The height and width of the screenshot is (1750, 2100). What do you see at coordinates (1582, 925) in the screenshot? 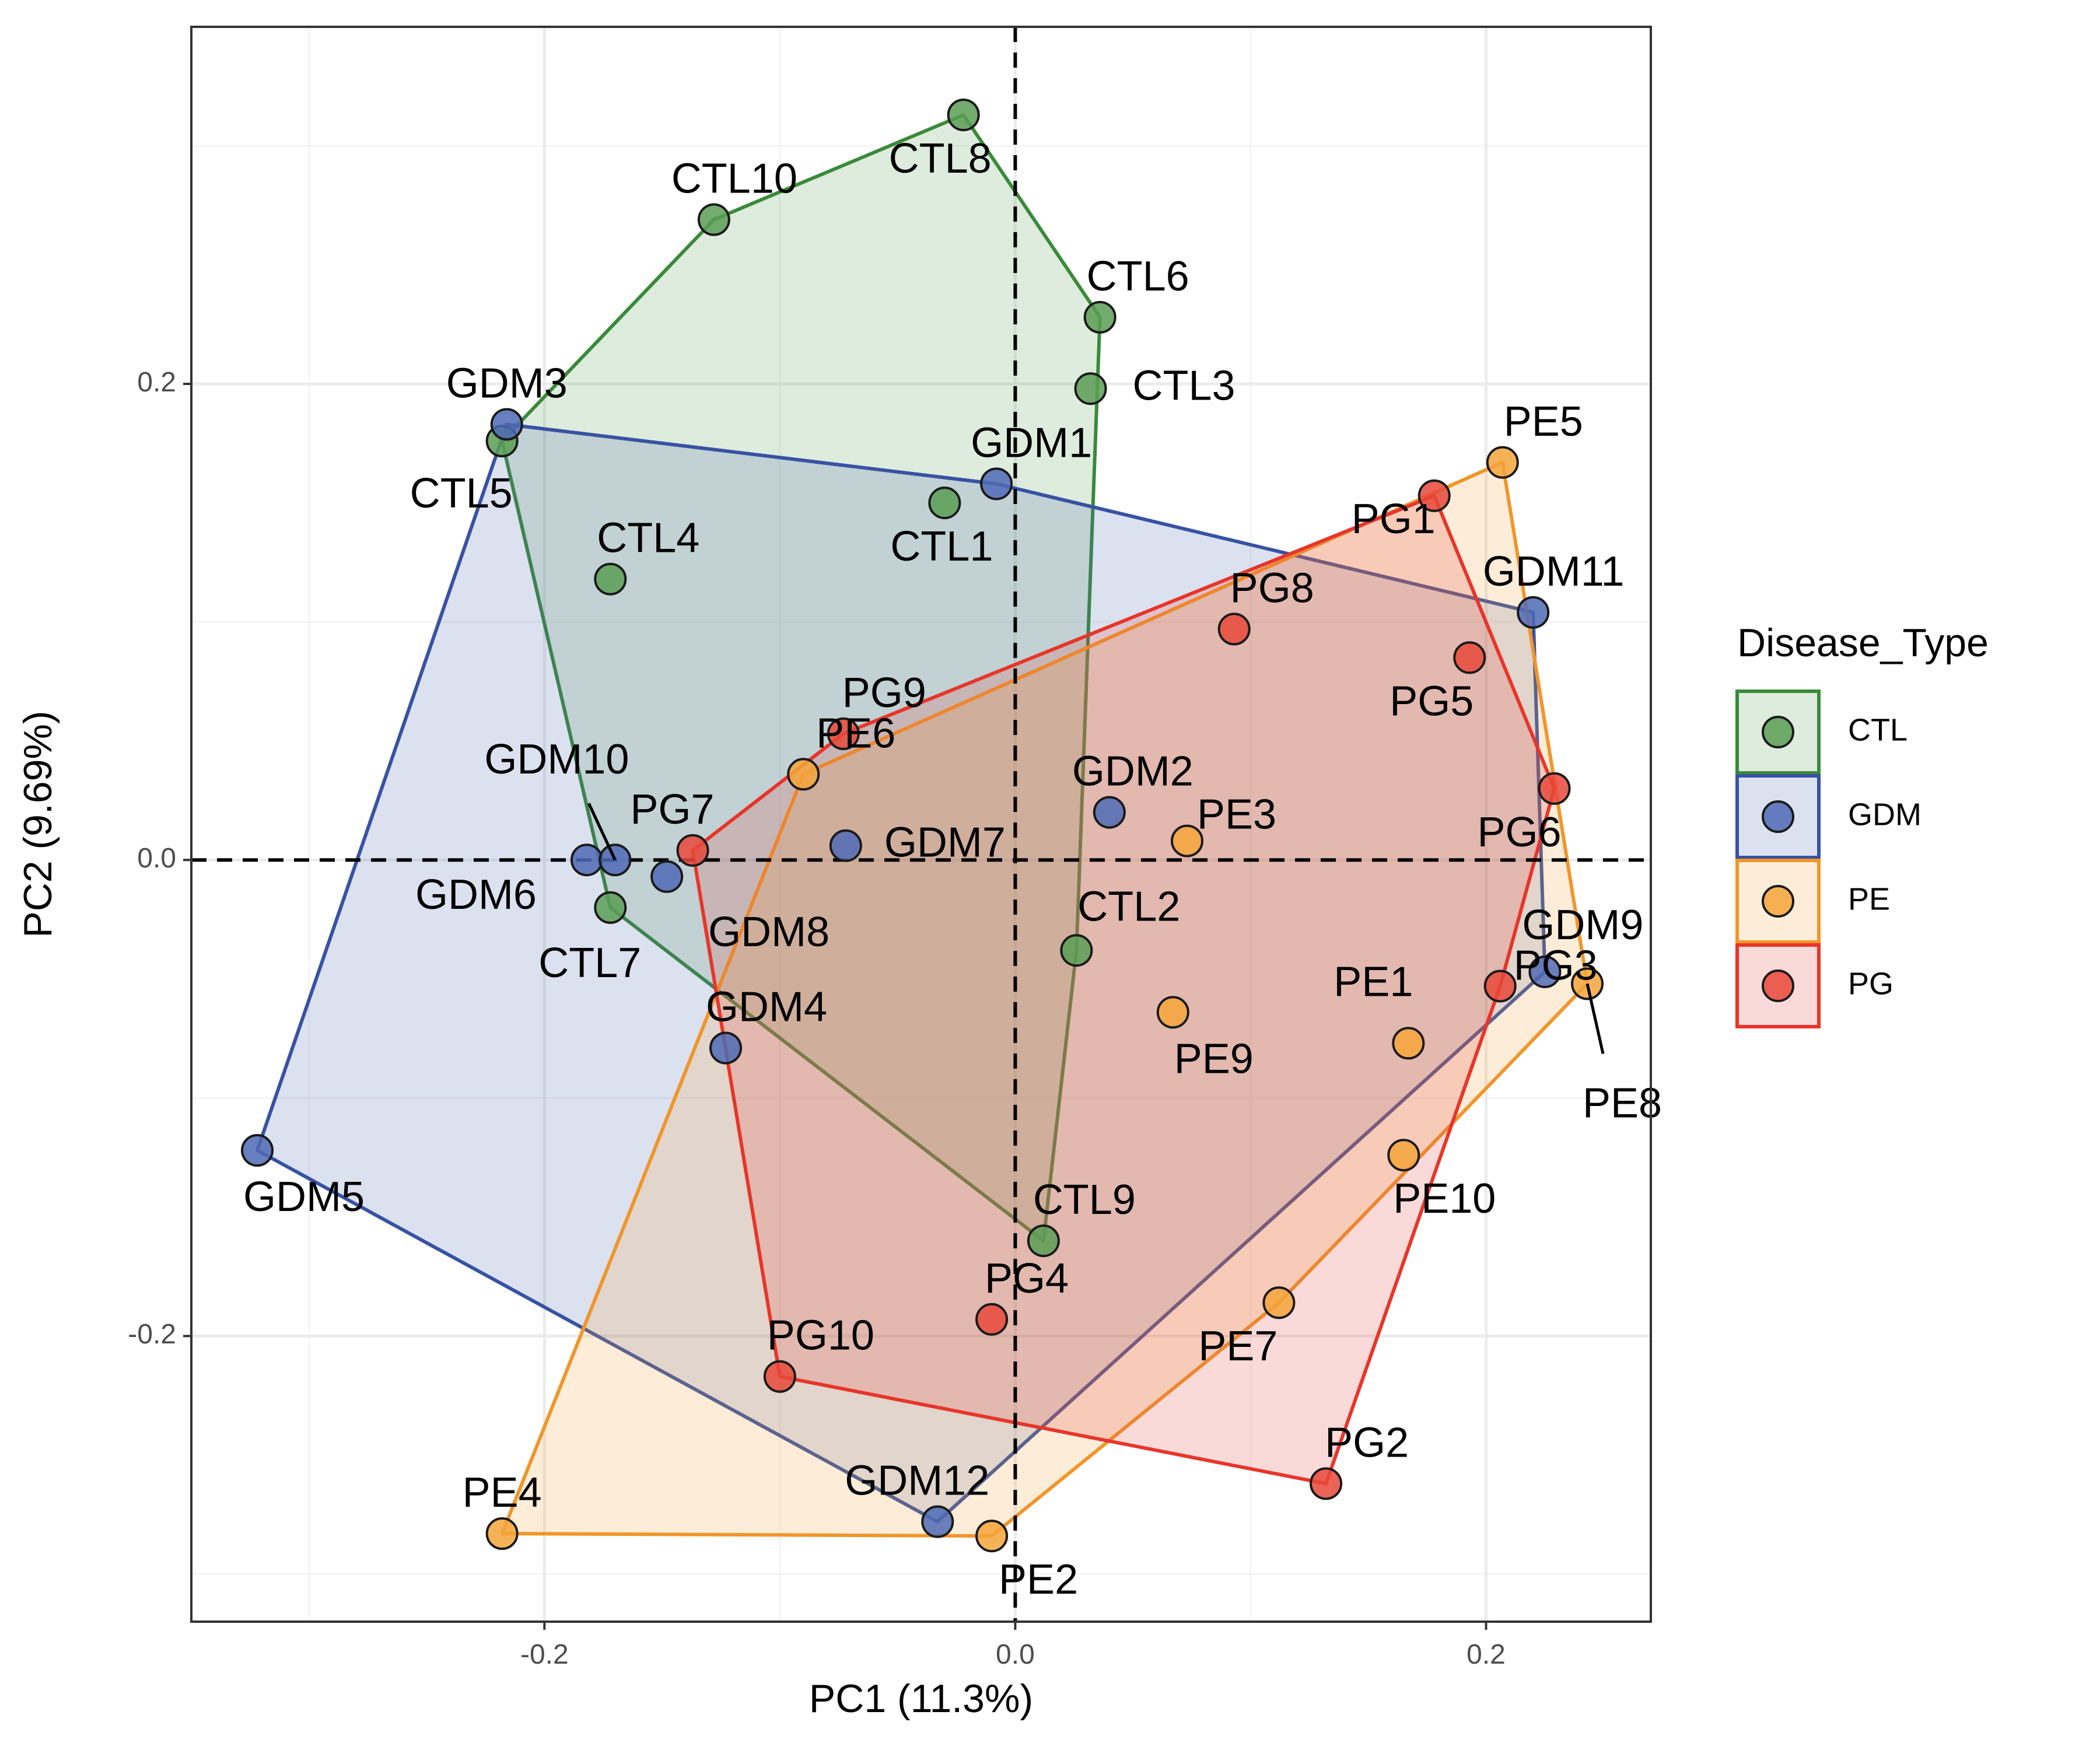
I see `point-label-gdm9: GDM9` at bounding box center [1582, 925].